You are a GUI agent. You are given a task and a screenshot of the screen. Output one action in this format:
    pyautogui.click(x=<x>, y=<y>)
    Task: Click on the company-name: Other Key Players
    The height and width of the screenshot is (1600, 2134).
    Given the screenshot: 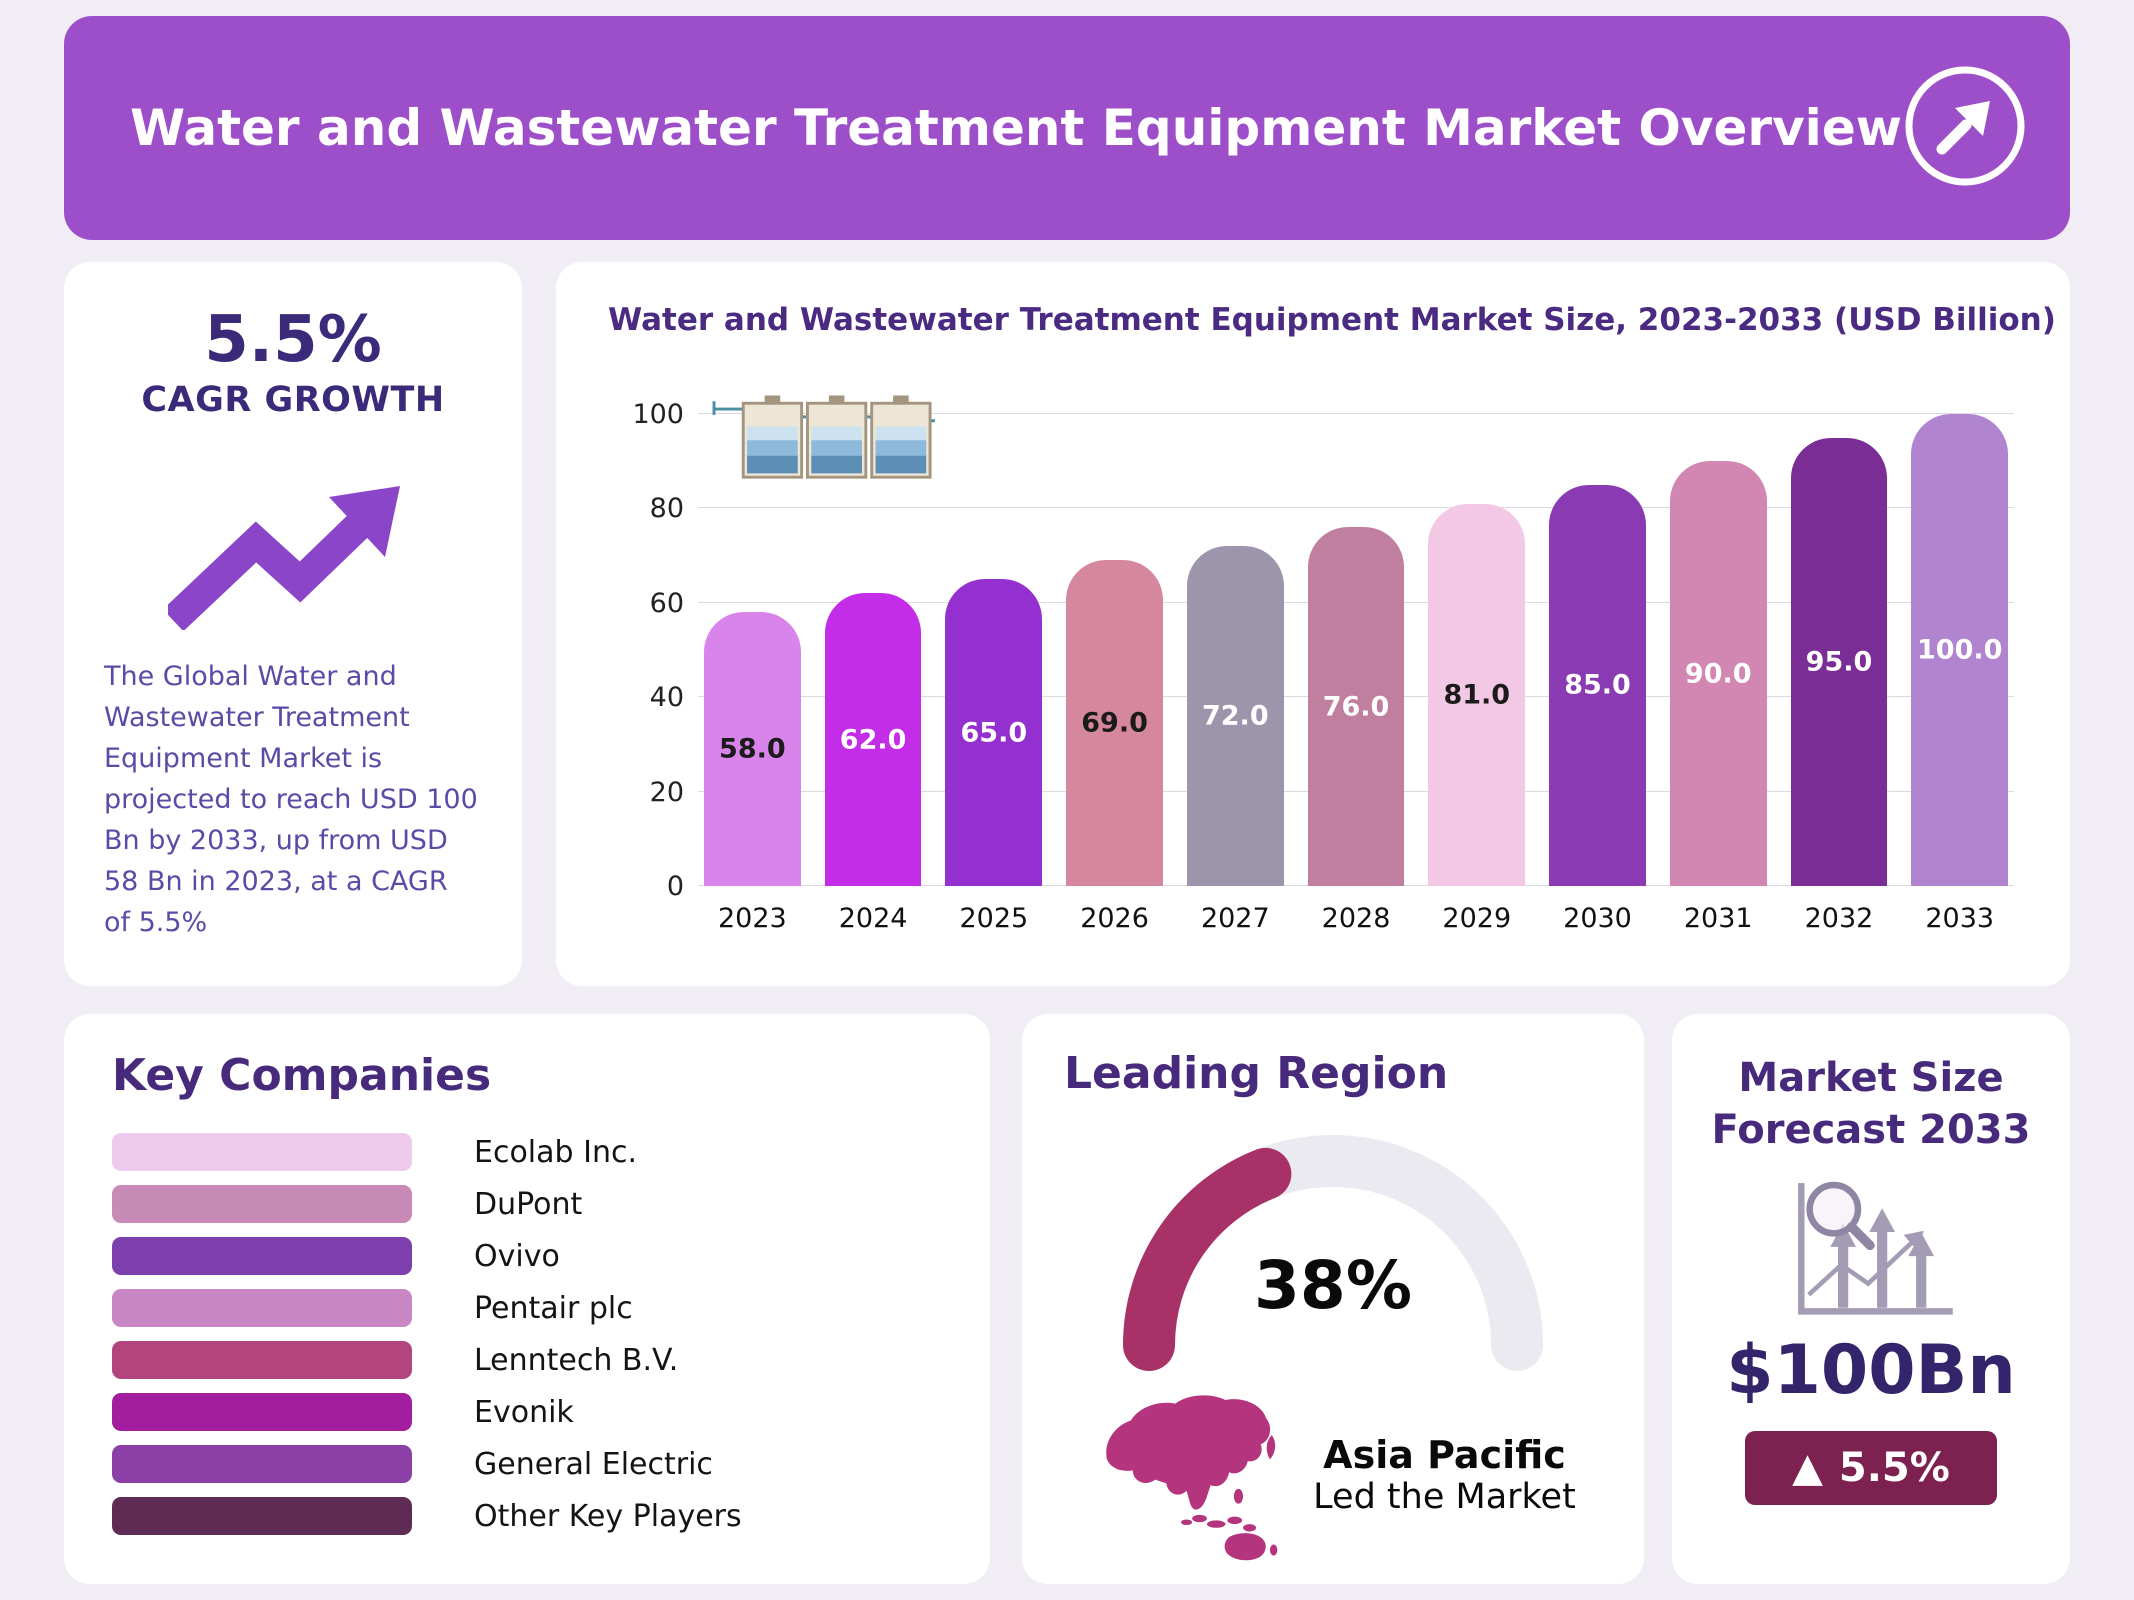 What is the action you would take?
    pyautogui.click(x=608, y=1516)
    